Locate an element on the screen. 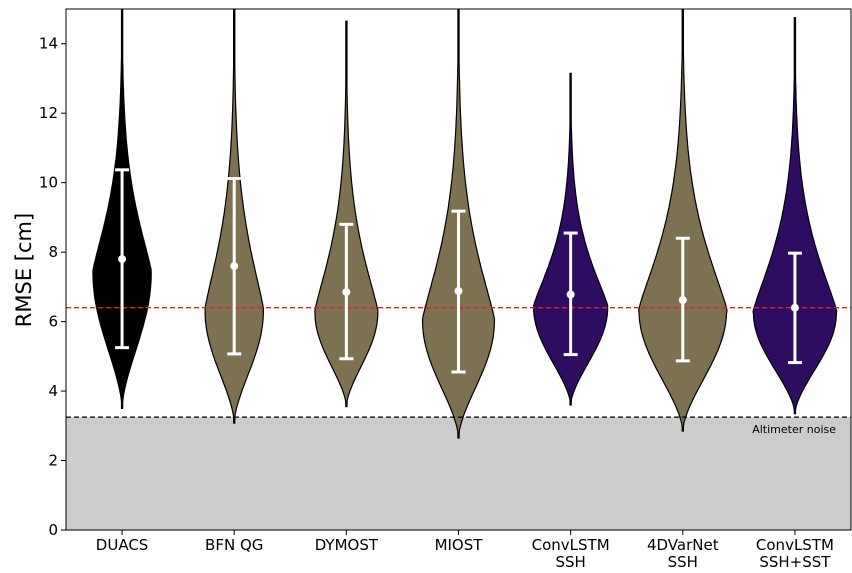 This screenshot has height=573, width=852. y-tick-label: 0 is located at coordinates (53, 530).